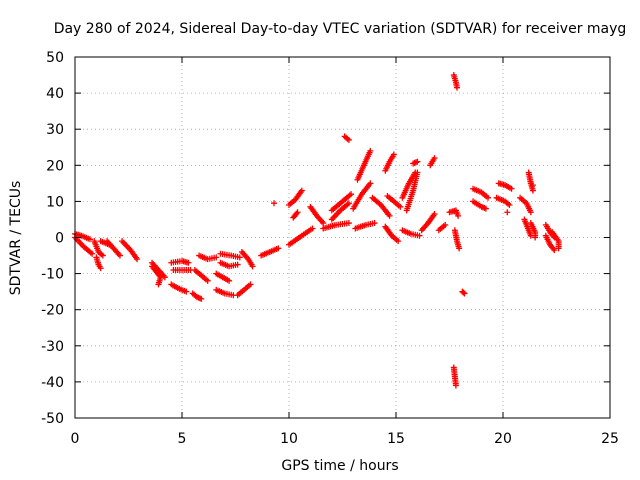 The height and width of the screenshot is (480, 640). Describe the element at coordinates (55, 130) in the screenshot. I see `y-tick-label: 30` at that location.